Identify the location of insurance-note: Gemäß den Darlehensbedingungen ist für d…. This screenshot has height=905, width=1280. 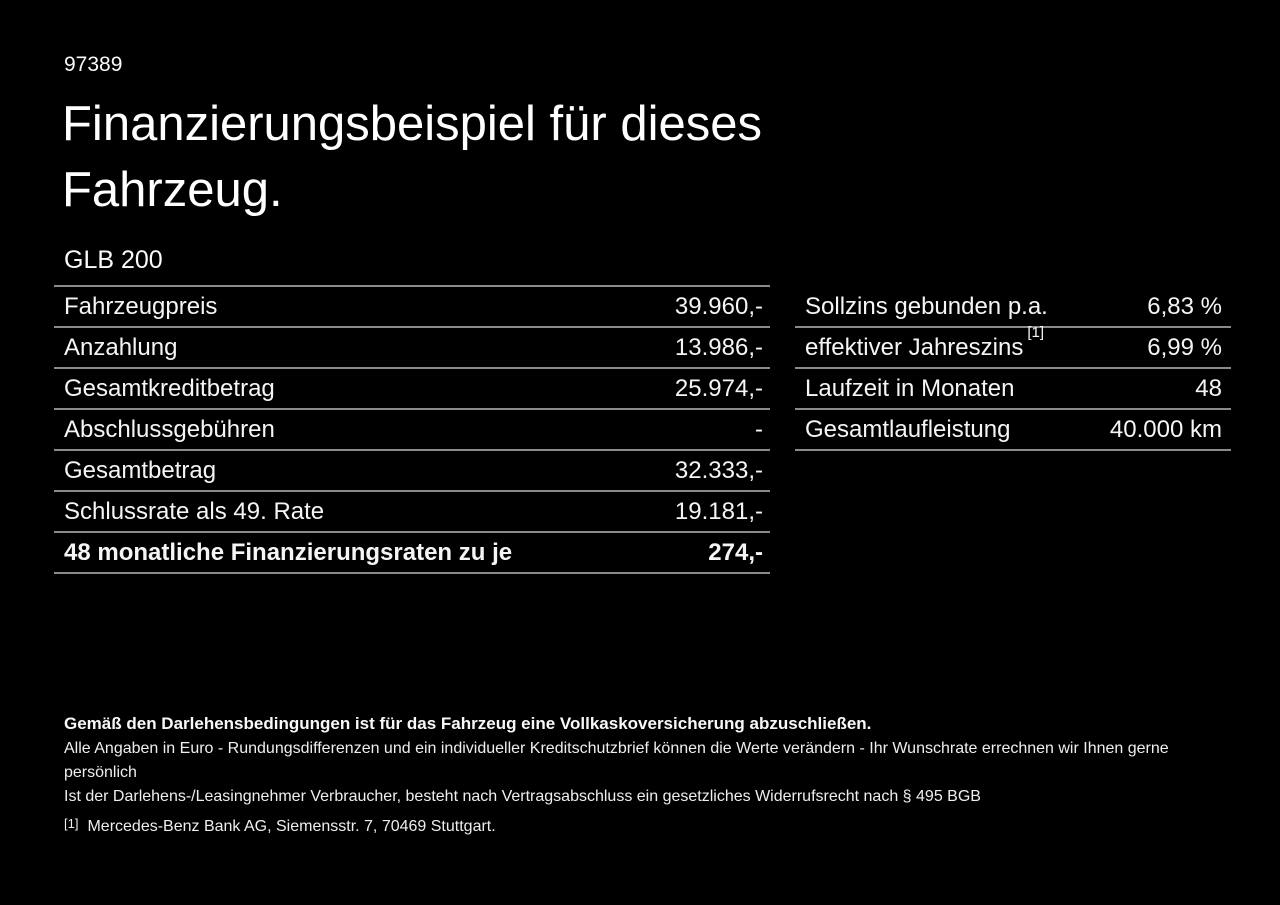
(468, 723).